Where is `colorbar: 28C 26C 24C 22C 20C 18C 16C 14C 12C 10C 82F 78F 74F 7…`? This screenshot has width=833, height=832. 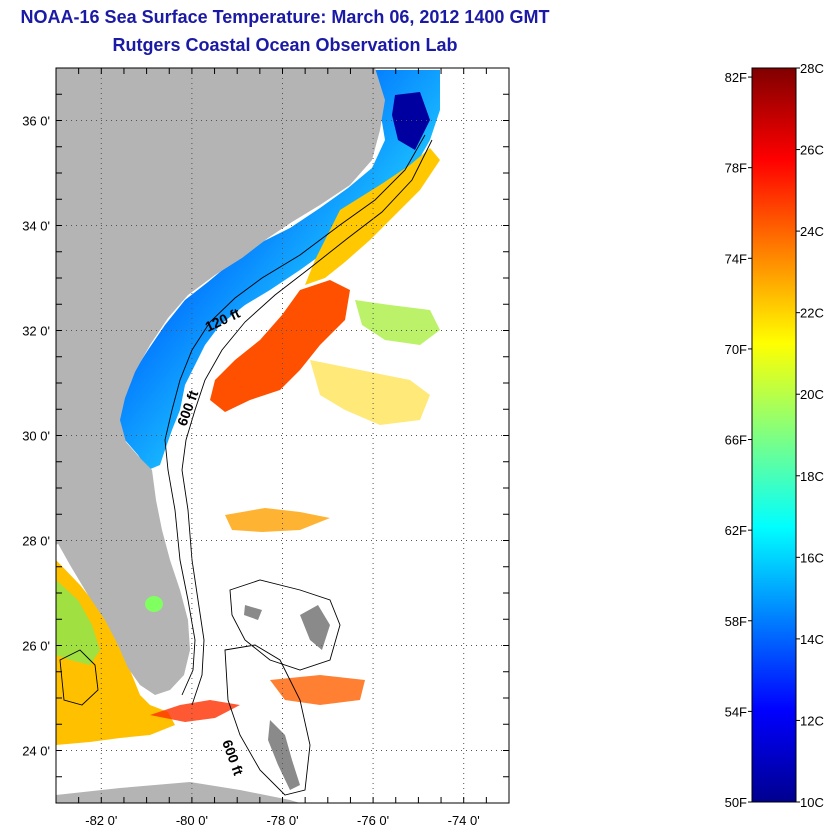 colorbar: 28C 26C 24C 22C 20C 18C 16C 14C 12C 10C 82F 78F 74F 7… is located at coordinates (774, 436).